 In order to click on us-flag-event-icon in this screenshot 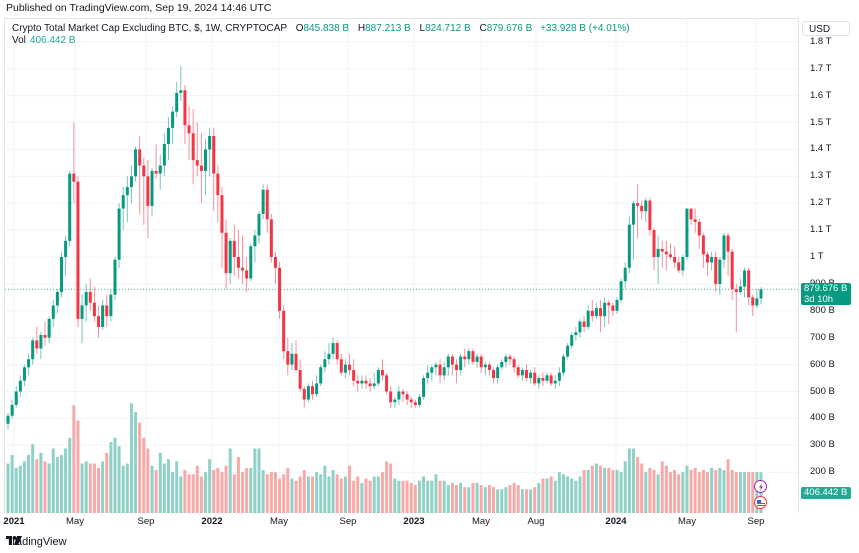, I will do `click(760, 502)`.